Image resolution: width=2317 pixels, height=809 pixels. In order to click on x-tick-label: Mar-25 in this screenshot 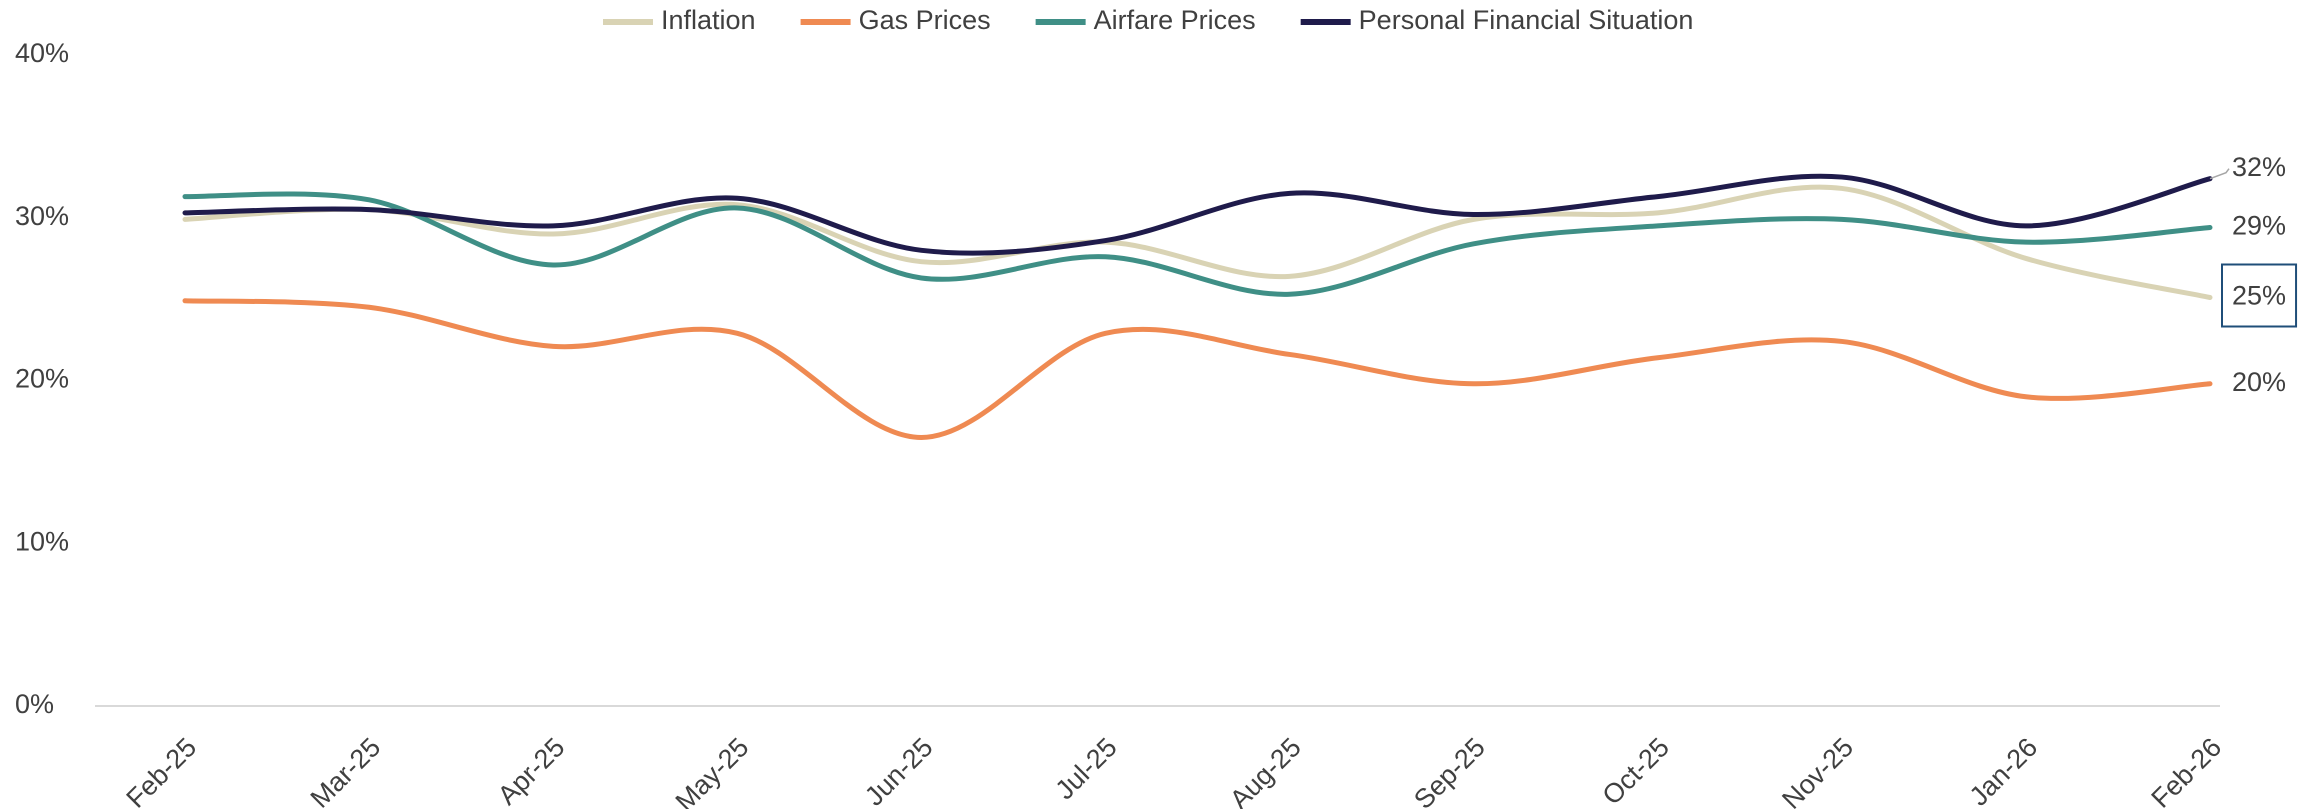, I will do `click(346, 770)`.